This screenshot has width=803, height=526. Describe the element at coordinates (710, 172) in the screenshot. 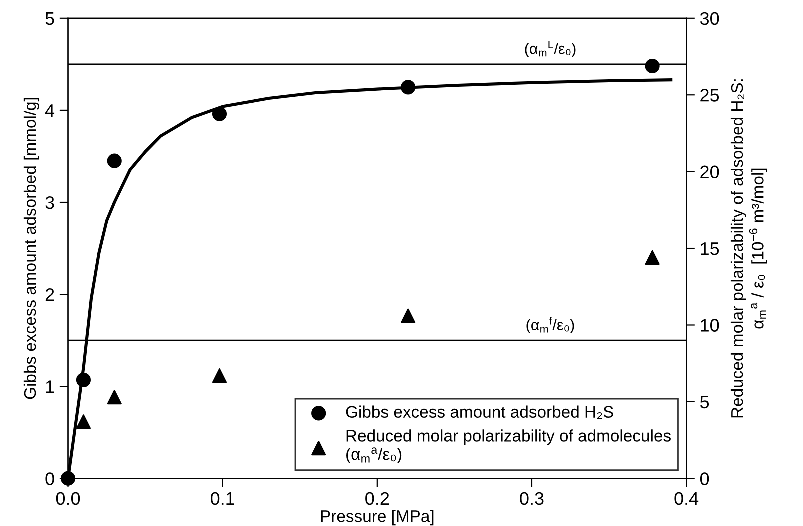

I see `y2-tick-label: 20` at that location.